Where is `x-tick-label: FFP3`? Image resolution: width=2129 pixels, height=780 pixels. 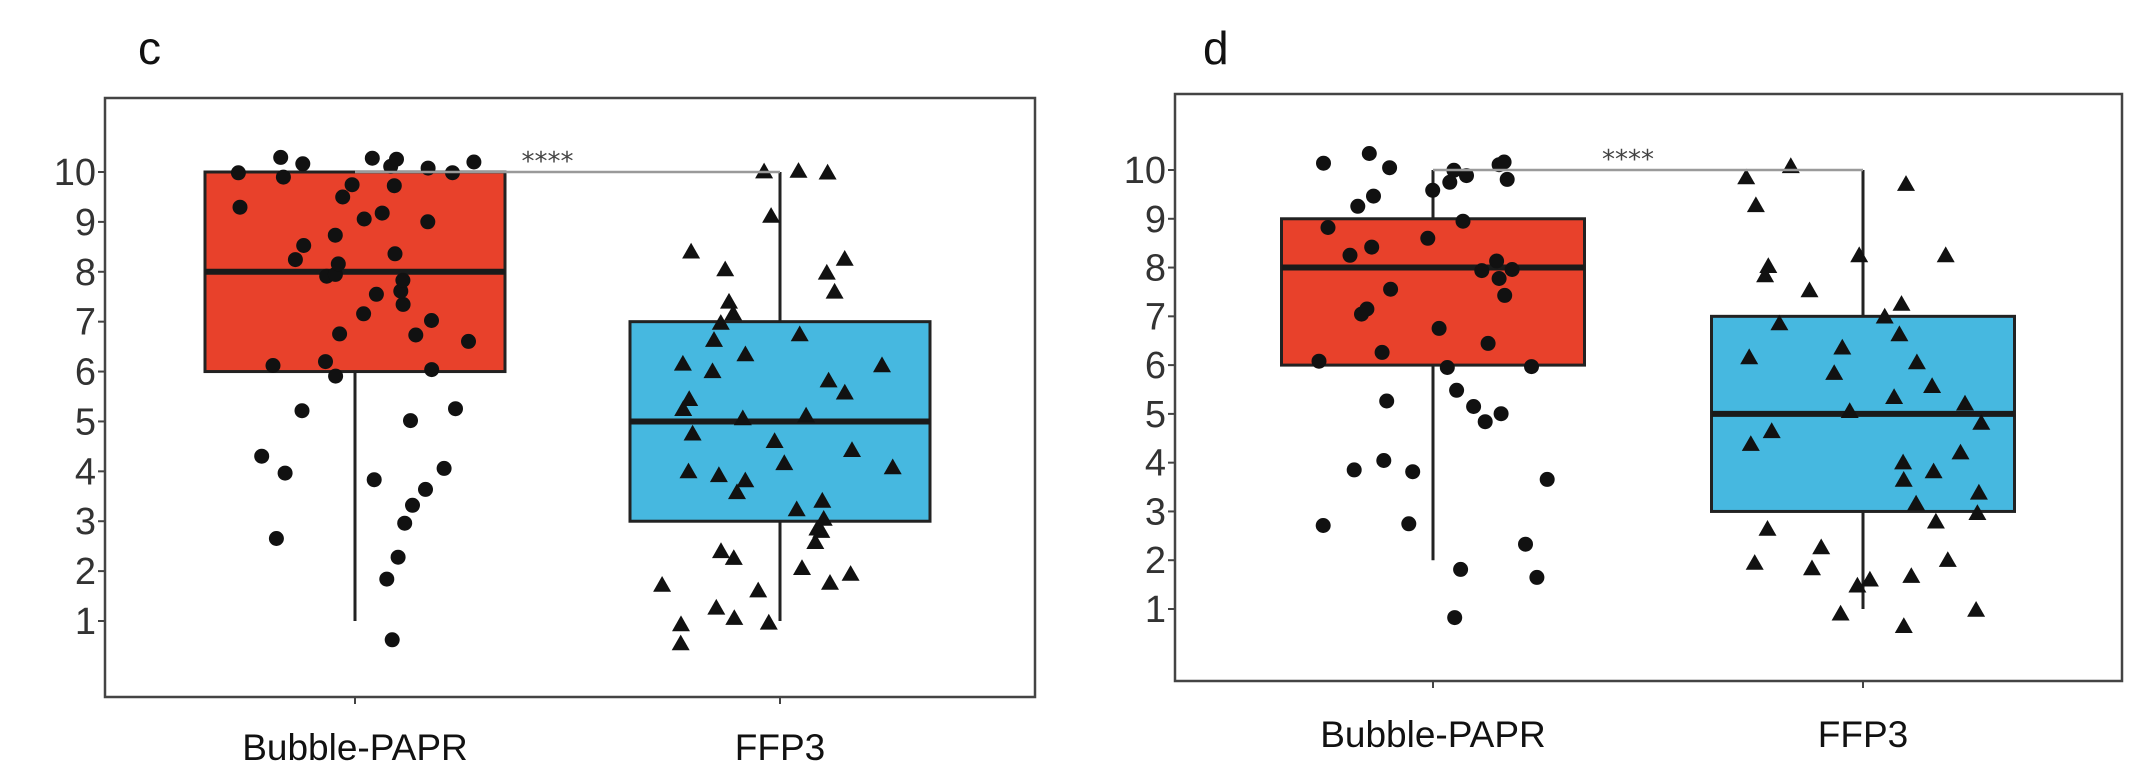
x-tick-label: FFP3 is located at coordinates (1863, 734).